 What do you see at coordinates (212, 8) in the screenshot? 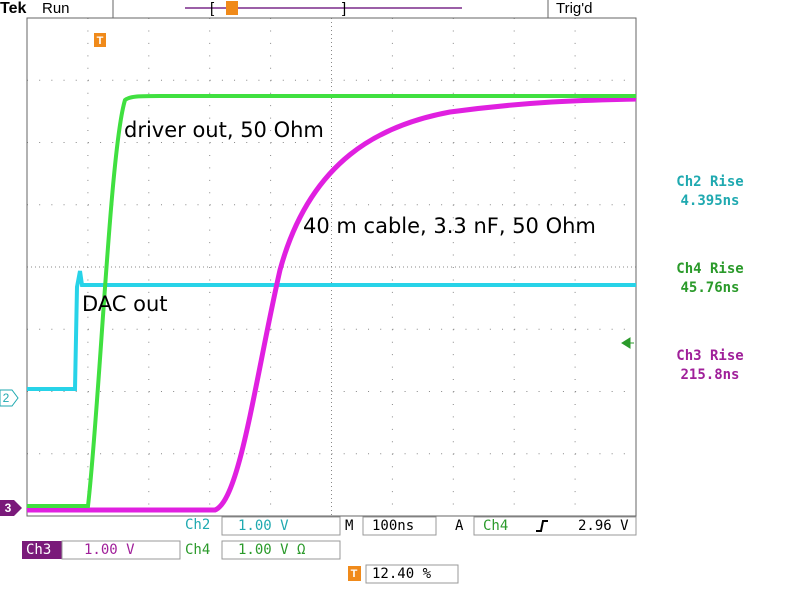
I see `bracket: [` at bounding box center [212, 8].